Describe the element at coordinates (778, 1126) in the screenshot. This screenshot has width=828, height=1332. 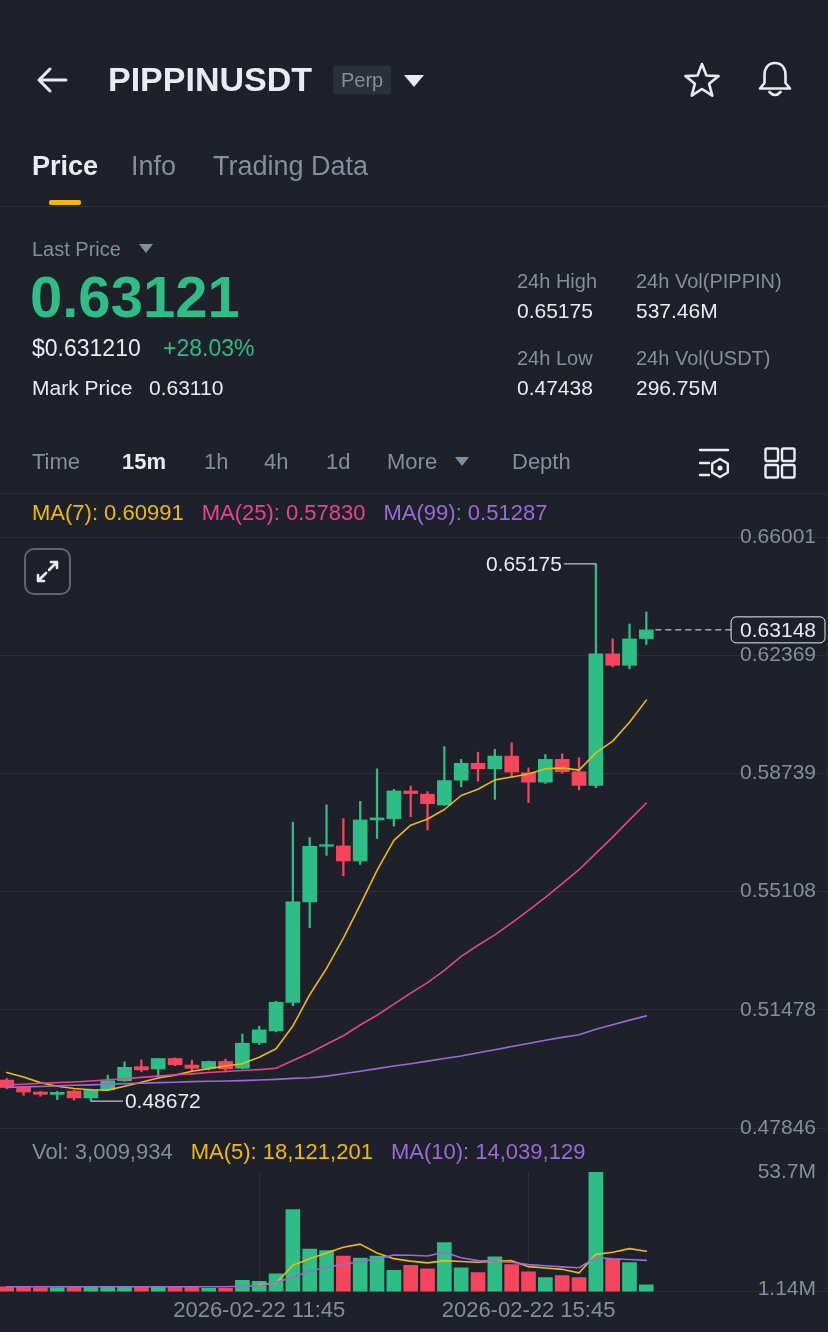
I see `y-tick-label: 0.47846` at that location.